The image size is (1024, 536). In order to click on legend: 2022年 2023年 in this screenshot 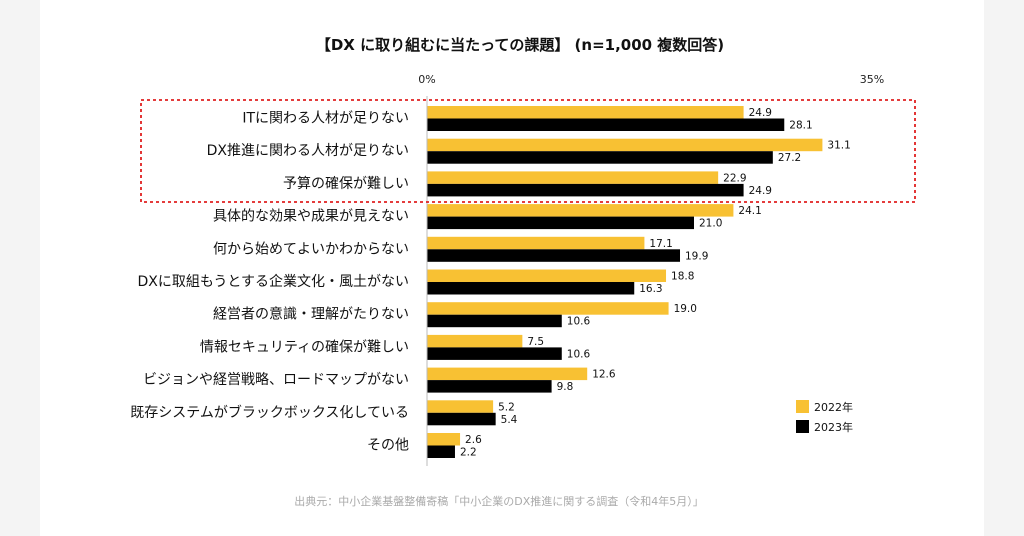, I will do `click(824, 417)`.